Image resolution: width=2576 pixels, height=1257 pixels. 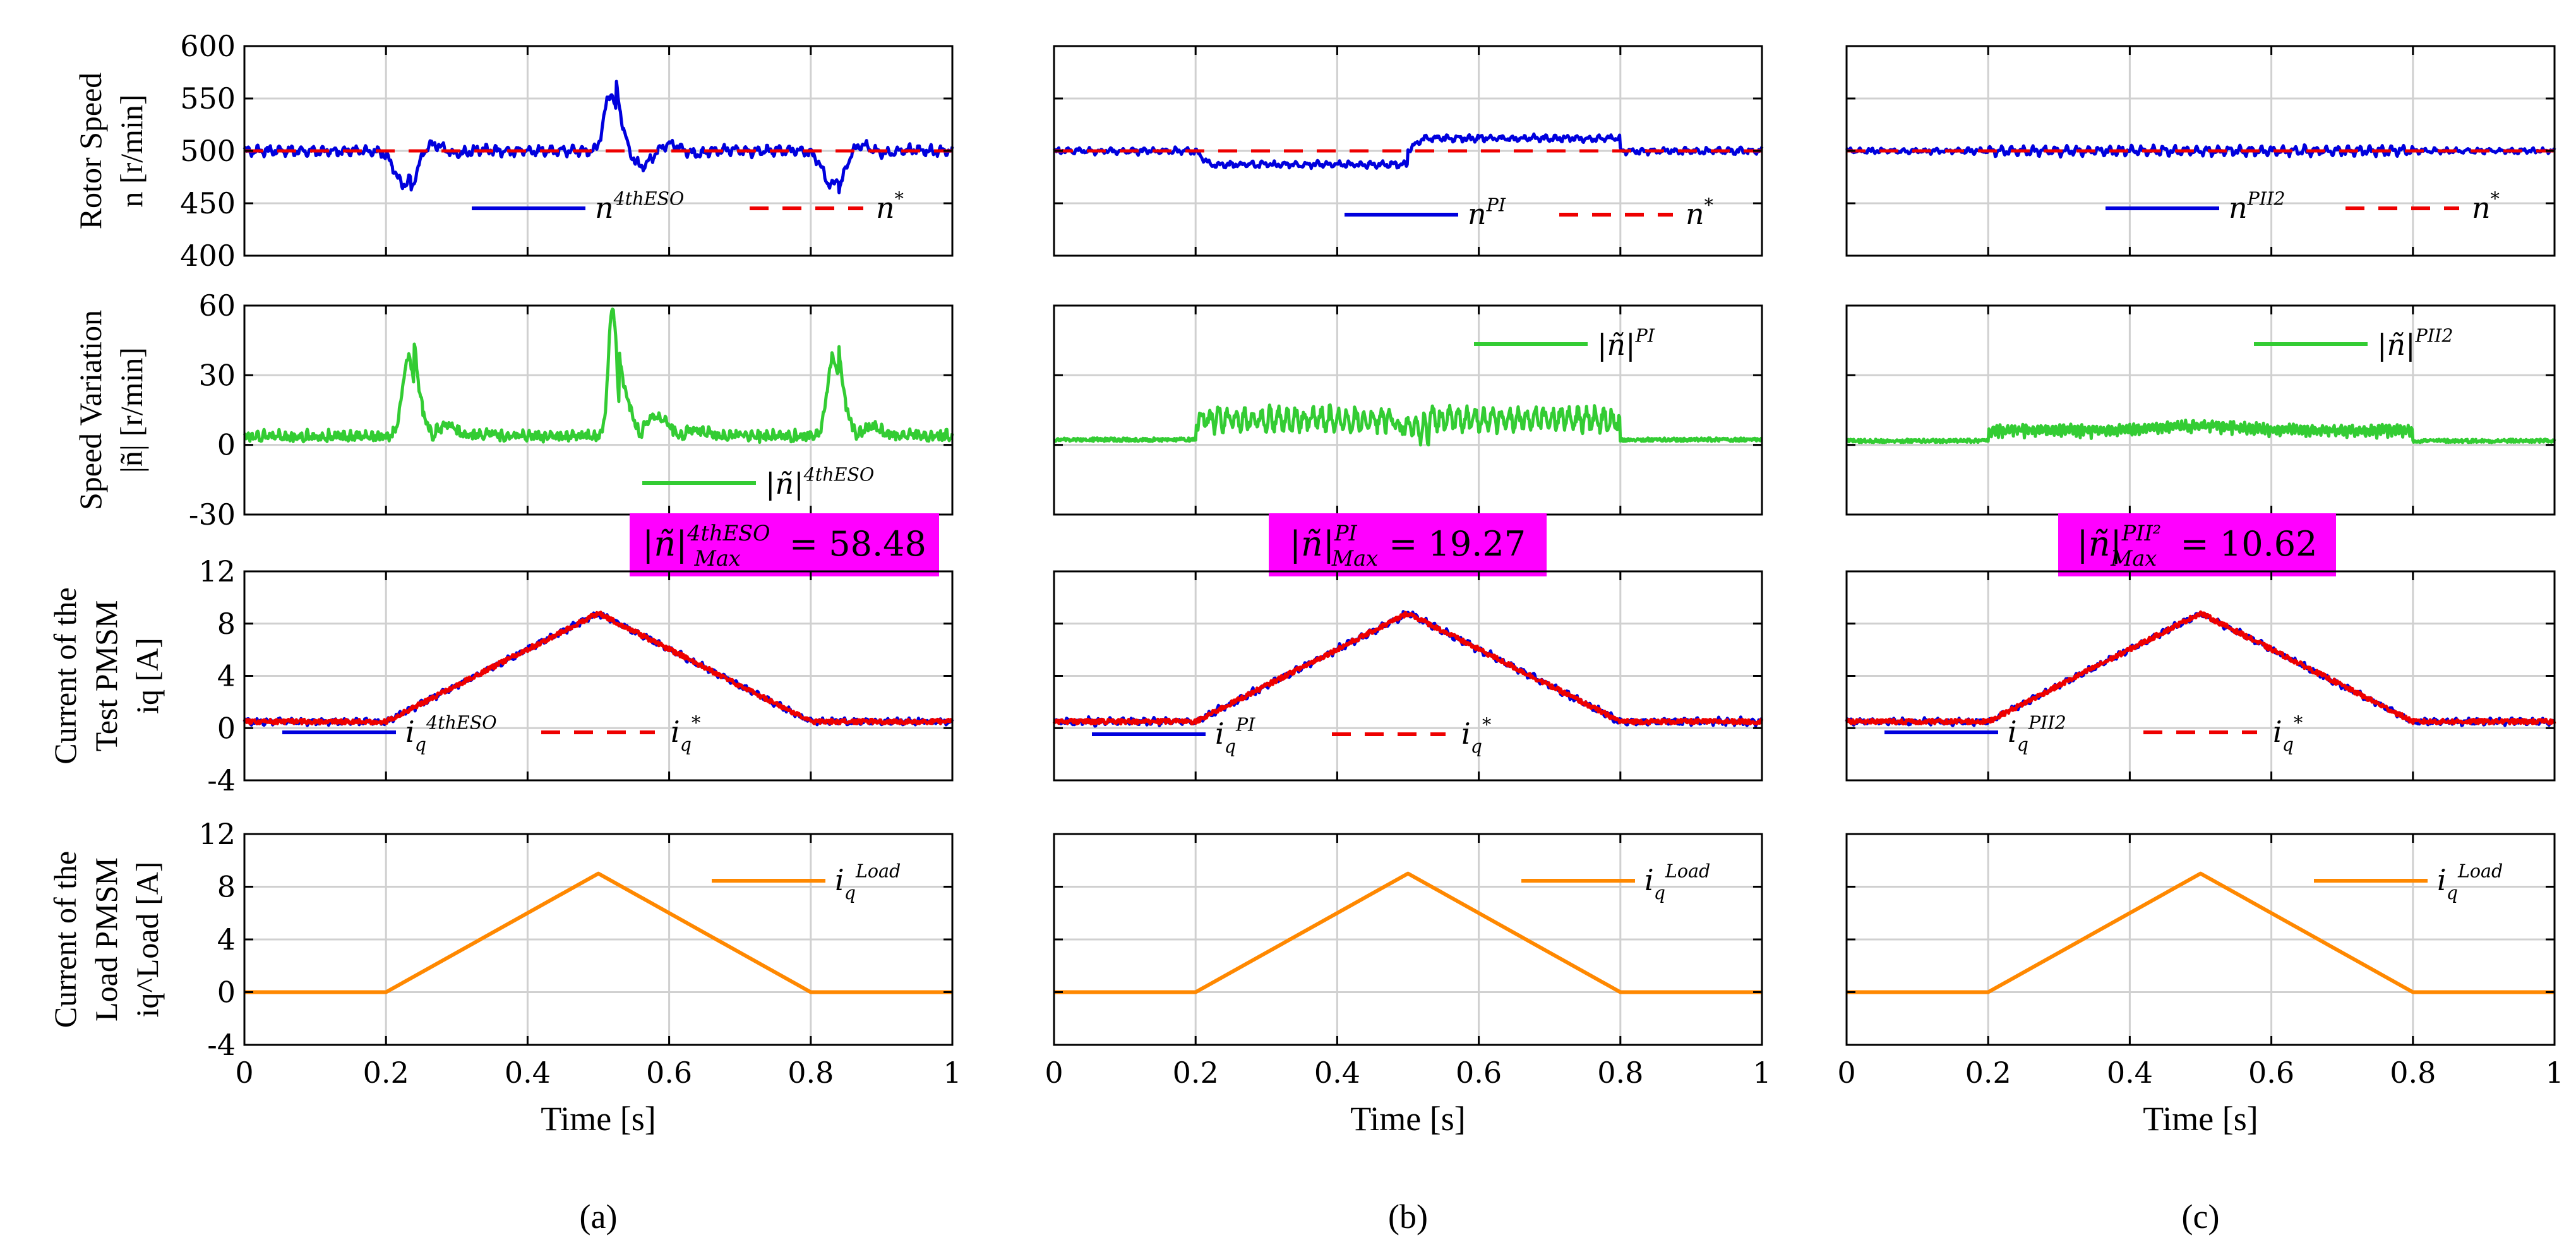 What do you see at coordinates (208, 46) in the screenshot?
I see `y-tick-label: 600` at bounding box center [208, 46].